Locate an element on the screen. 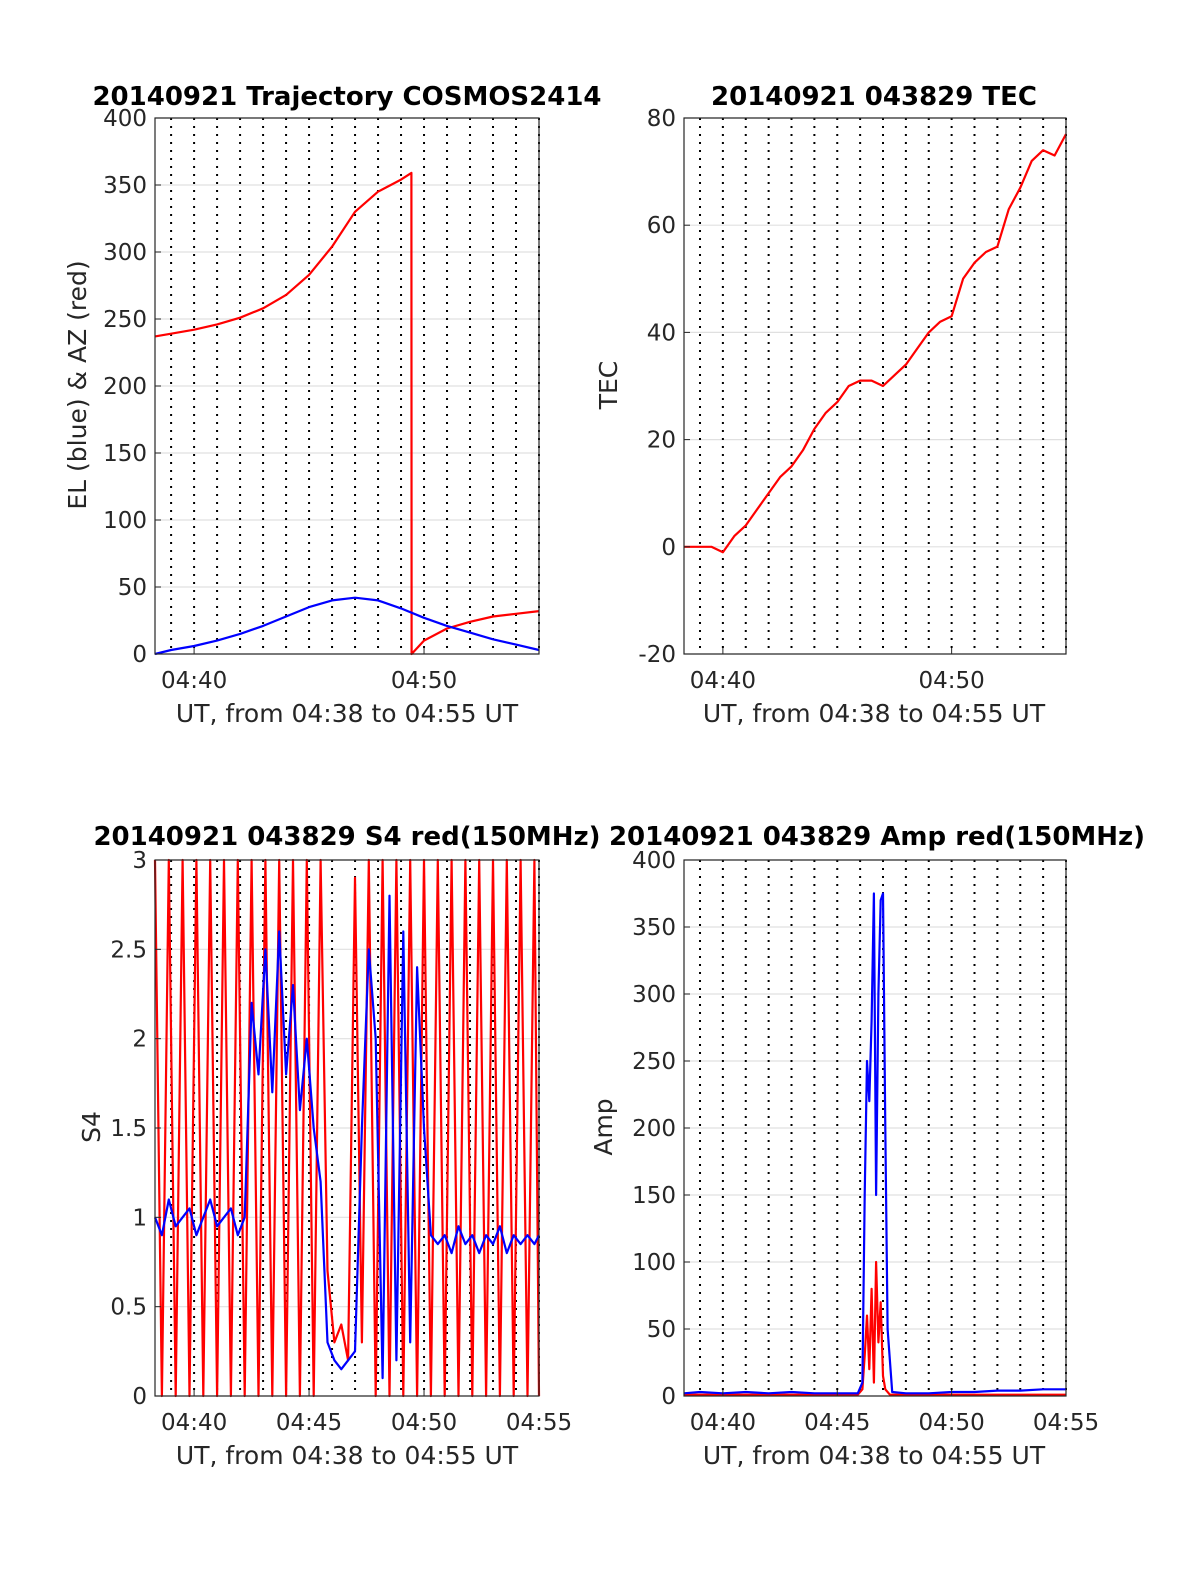 The image size is (1200, 1575). chart-title: 20140921 043829 TEC is located at coordinates (874, 97).